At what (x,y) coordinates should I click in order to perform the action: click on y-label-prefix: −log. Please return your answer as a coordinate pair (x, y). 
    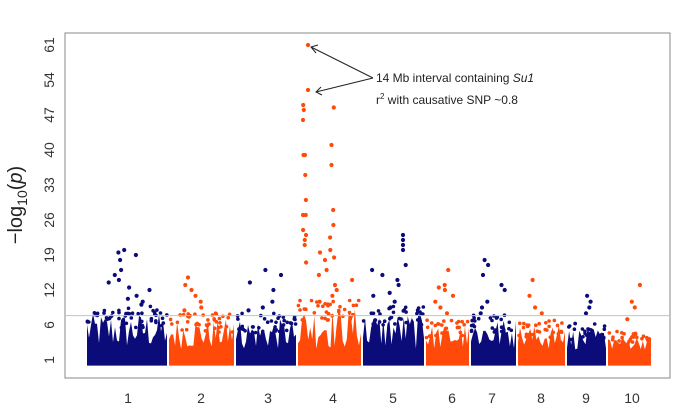
    Looking at the image, I should click on (16, 225).